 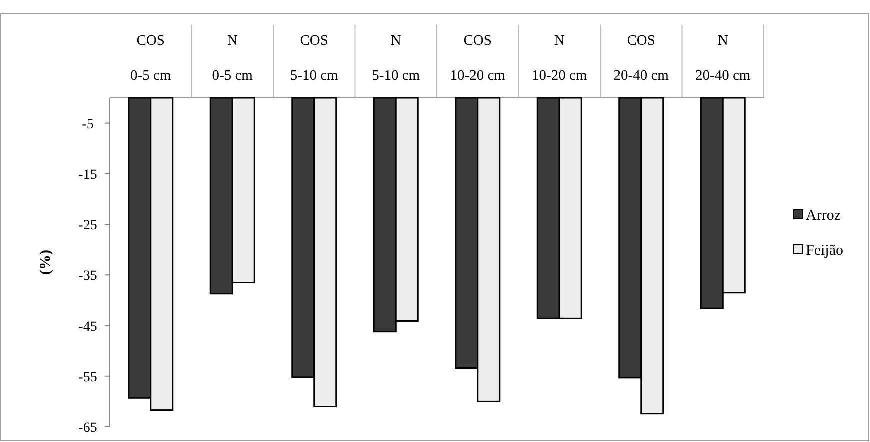 What do you see at coordinates (825, 251) in the screenshot?
I see `legend-label: Feijão` at bounding box center [825, 251].